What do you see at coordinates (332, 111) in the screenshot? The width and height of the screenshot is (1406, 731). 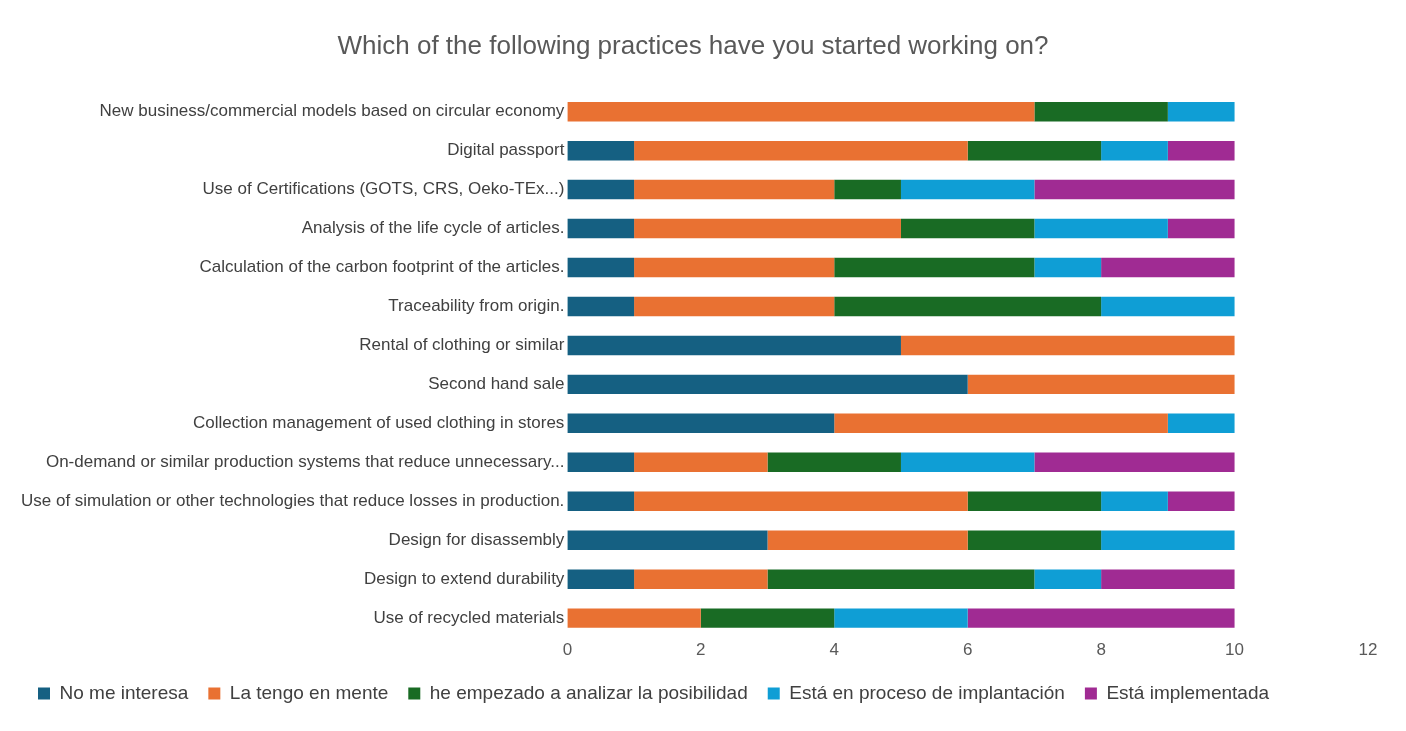 I see `y-tick-label: New business/commercial models based on circular economy` at bounding box center [332, 111].